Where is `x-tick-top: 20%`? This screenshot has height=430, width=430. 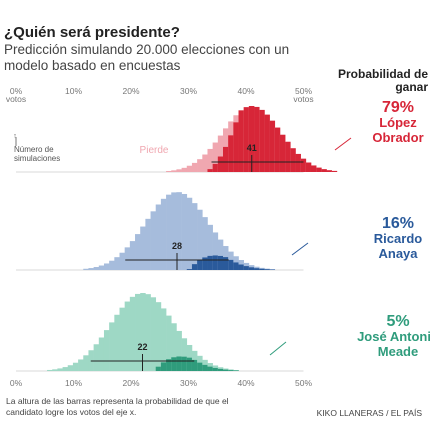
x-tick-top: 20% is located at coordinates (130, 91).